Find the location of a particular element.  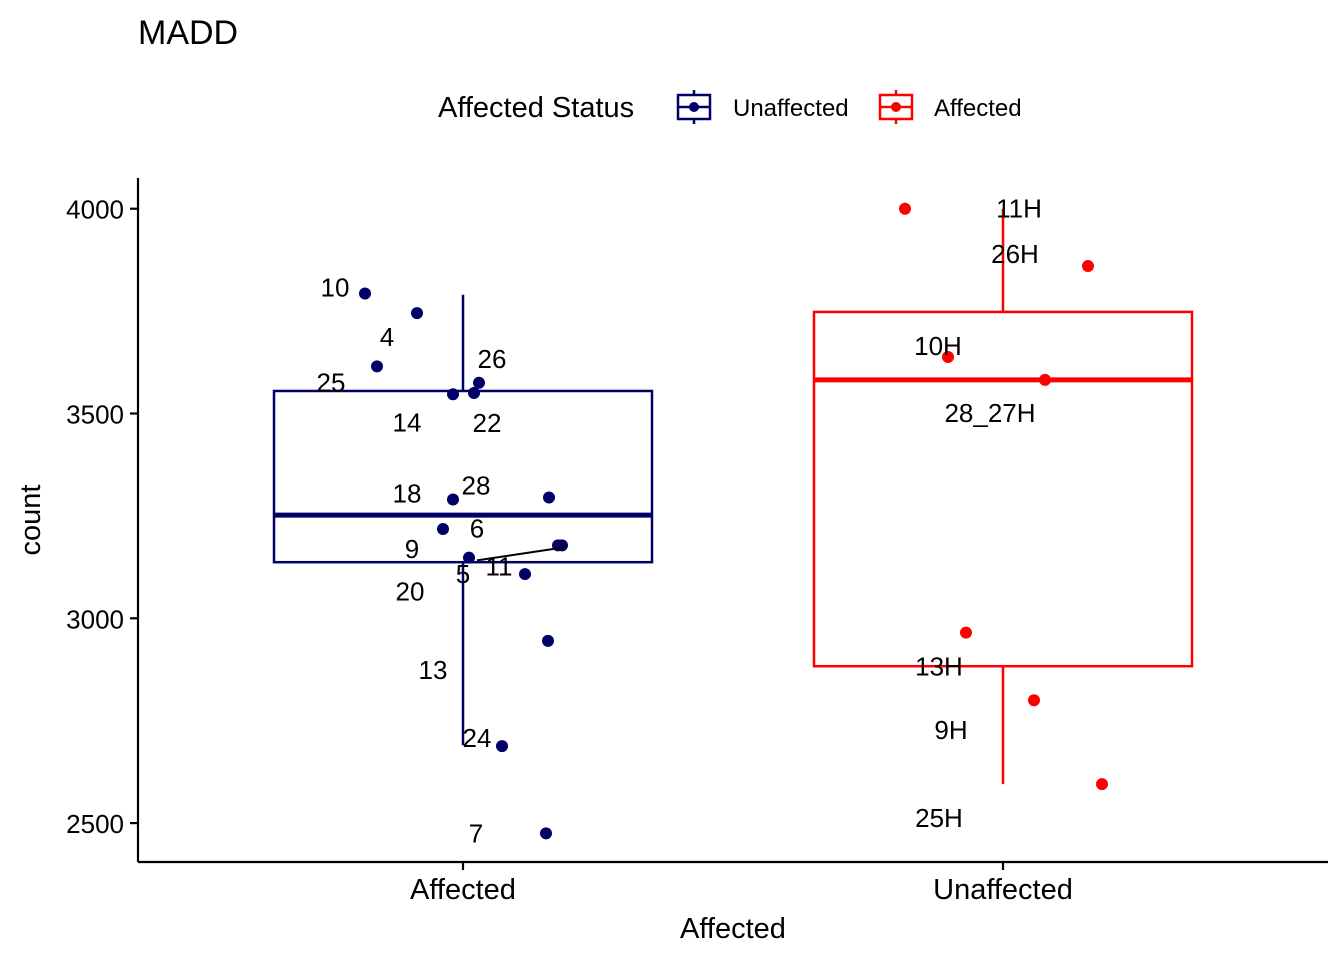

y-tick-label: 2500 is located at coordinates (95, 824).